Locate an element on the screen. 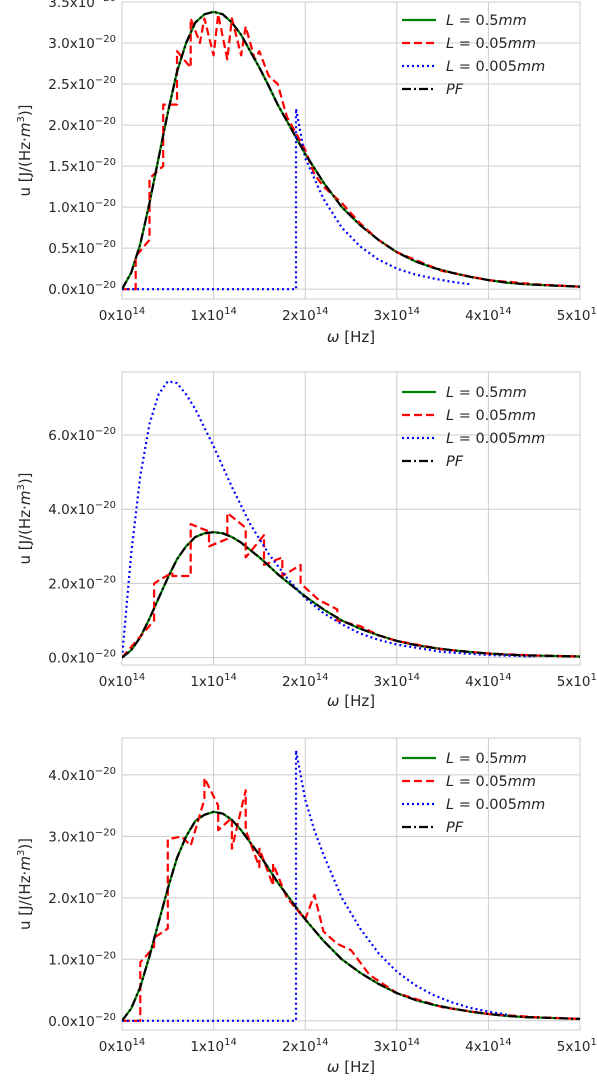  y-tick-label: 2.5x10⁻²⁰ is located at coordinates (82, 84).